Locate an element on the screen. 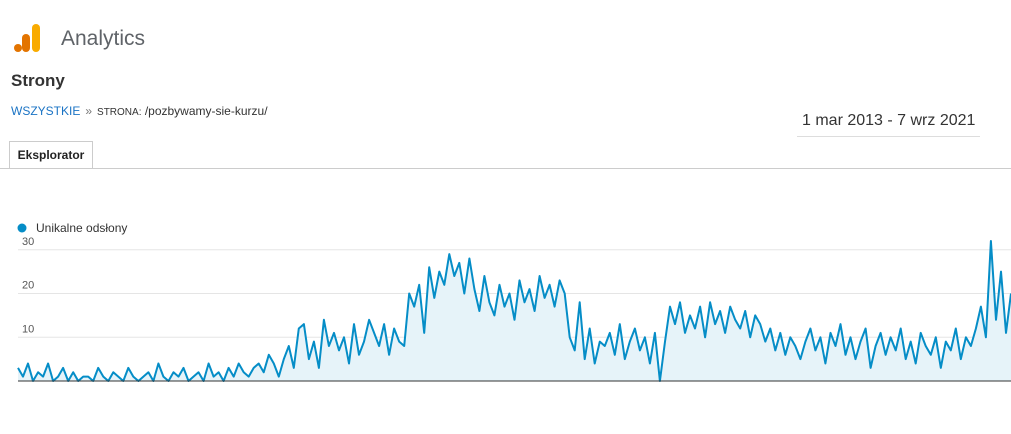 The width and height of the screenshot is (1011, 434). y-tick-label: 20 is located at coordinates (28, 286).